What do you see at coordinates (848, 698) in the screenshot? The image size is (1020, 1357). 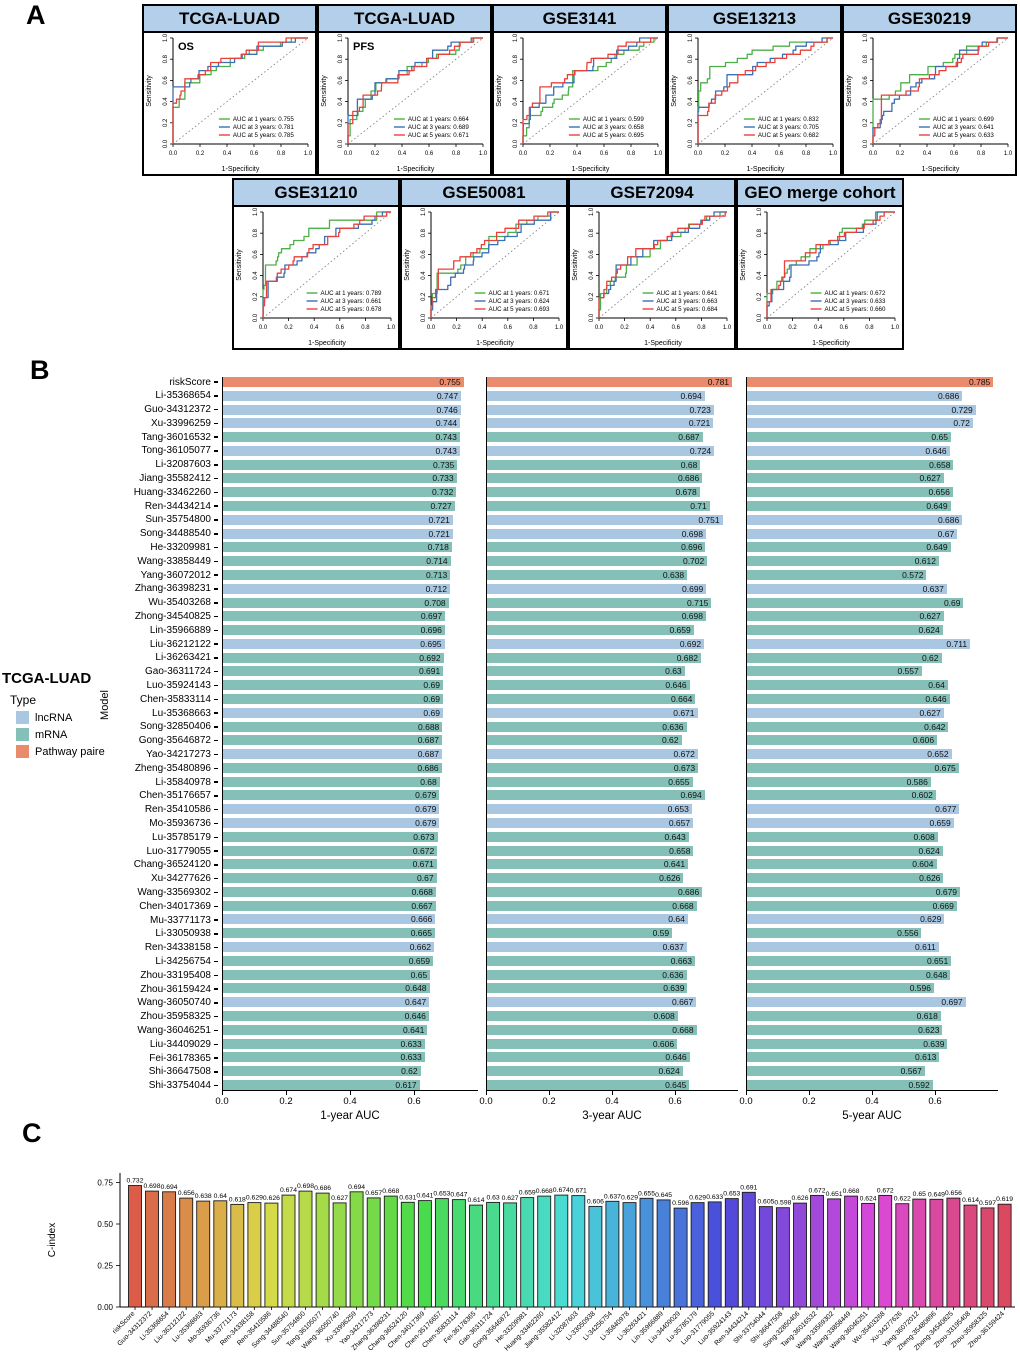 I see `auc-bar: 0.646` at bounding box center [848, 698].